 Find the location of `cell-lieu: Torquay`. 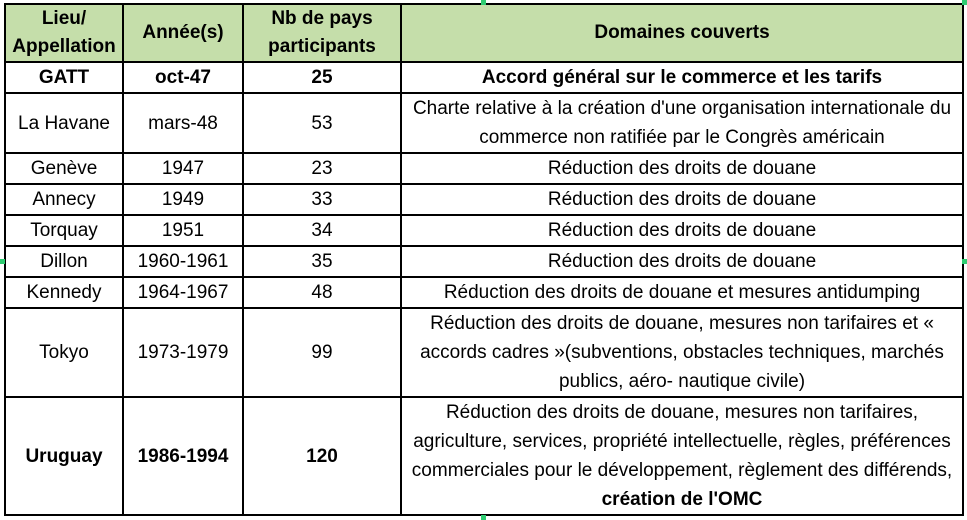

cell-lieu: Torquay is located at coordinates (64, 230).